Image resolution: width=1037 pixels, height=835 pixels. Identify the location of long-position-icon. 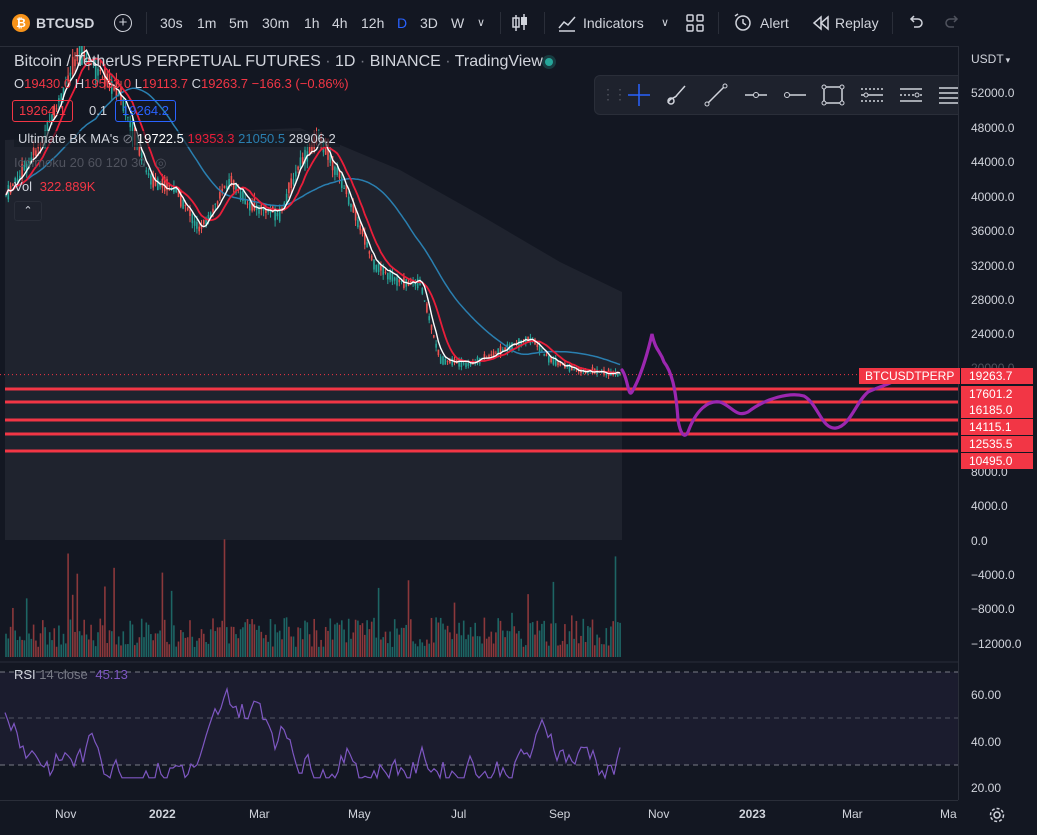
(872, 95).